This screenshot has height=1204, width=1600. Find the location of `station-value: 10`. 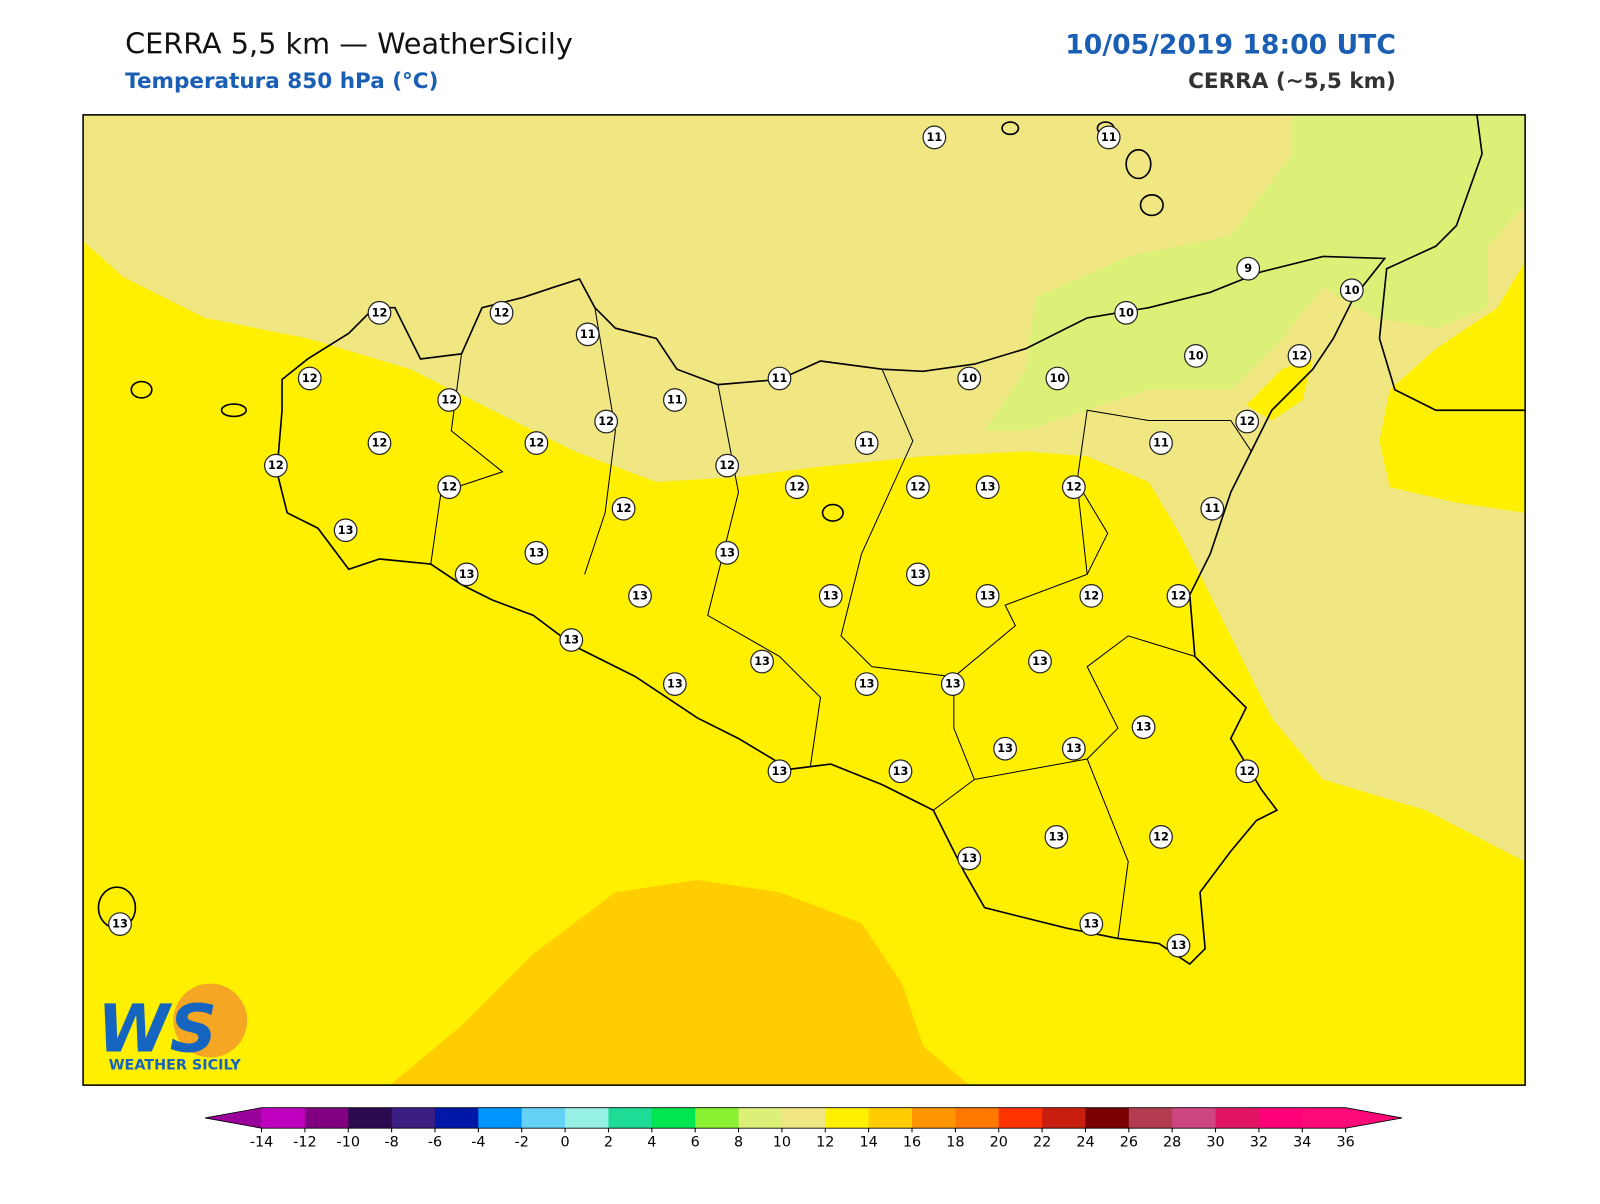

station-value: 10 is located at coordinates (1196, 355).